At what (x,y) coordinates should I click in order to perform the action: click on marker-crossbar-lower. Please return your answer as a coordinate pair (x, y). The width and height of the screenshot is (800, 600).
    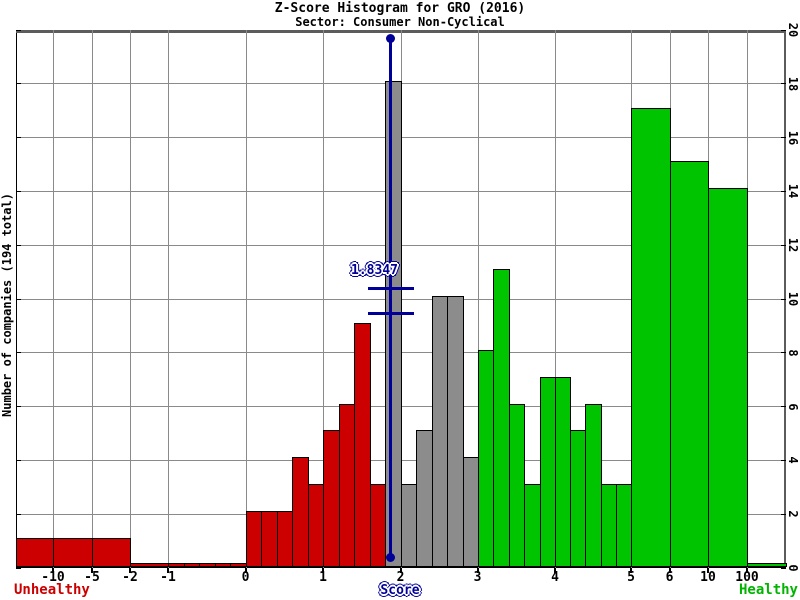
    Looking at the image, I should click on (390, 313).